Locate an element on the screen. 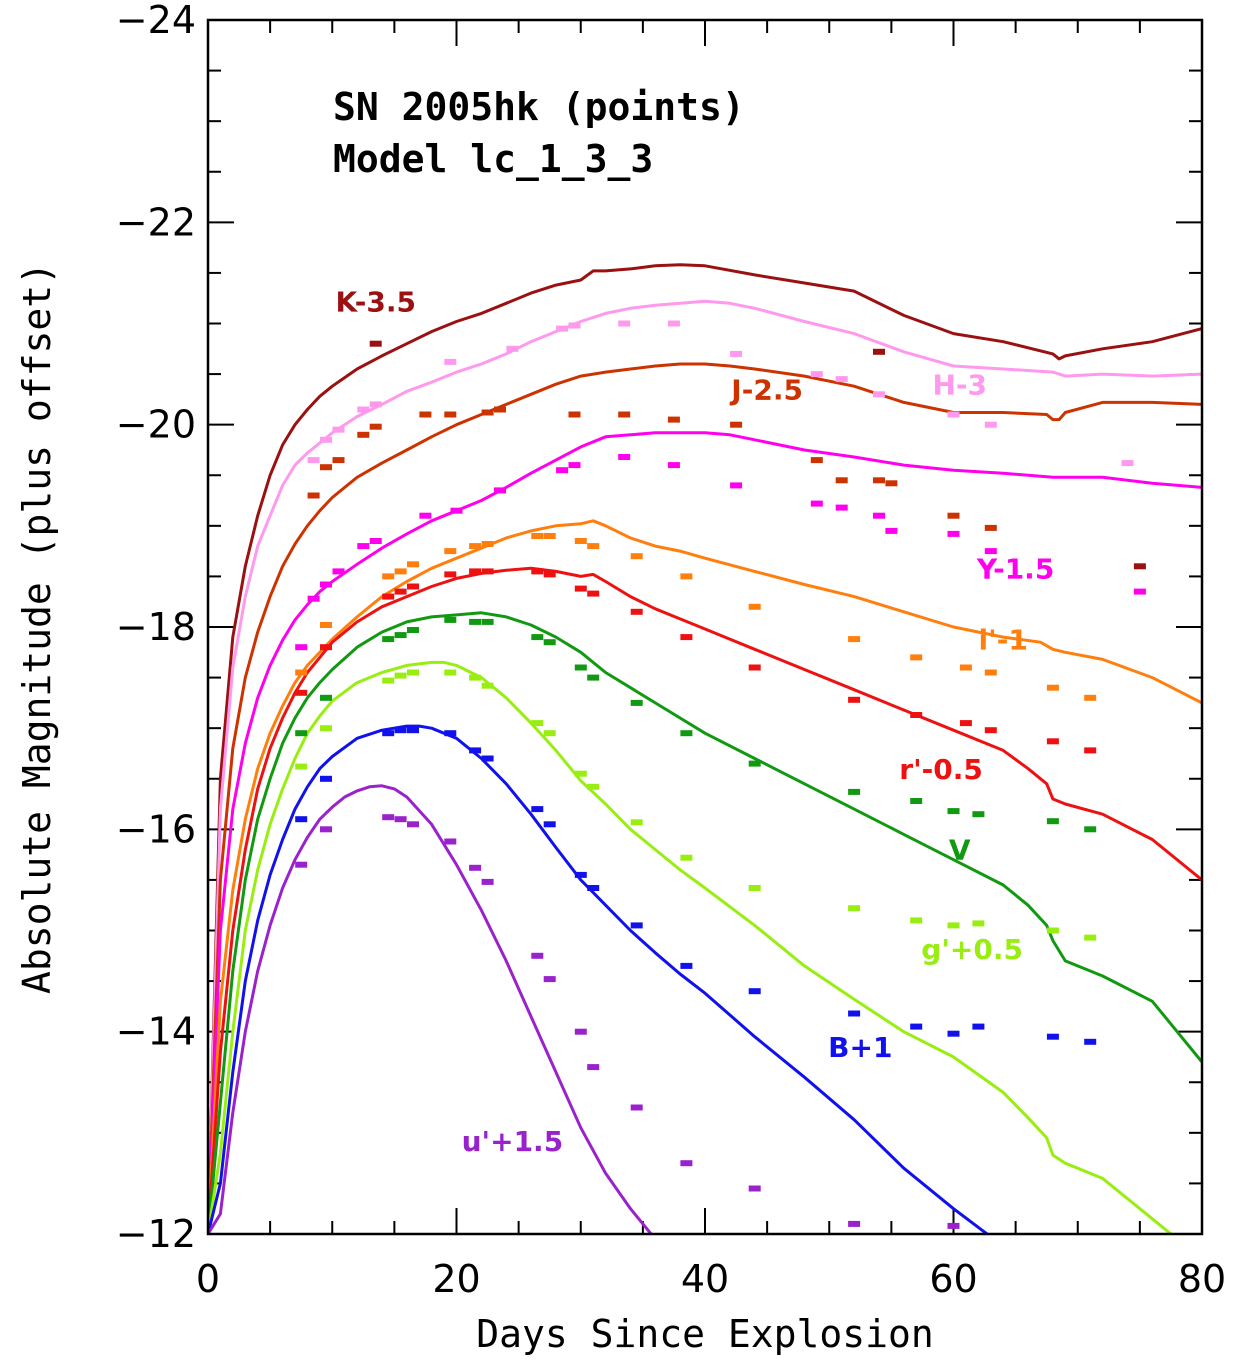 The height and width of the screenshot is (1362, 1242). band-label-J-2.5: J-2.5 is located at coordinates (766, 389).